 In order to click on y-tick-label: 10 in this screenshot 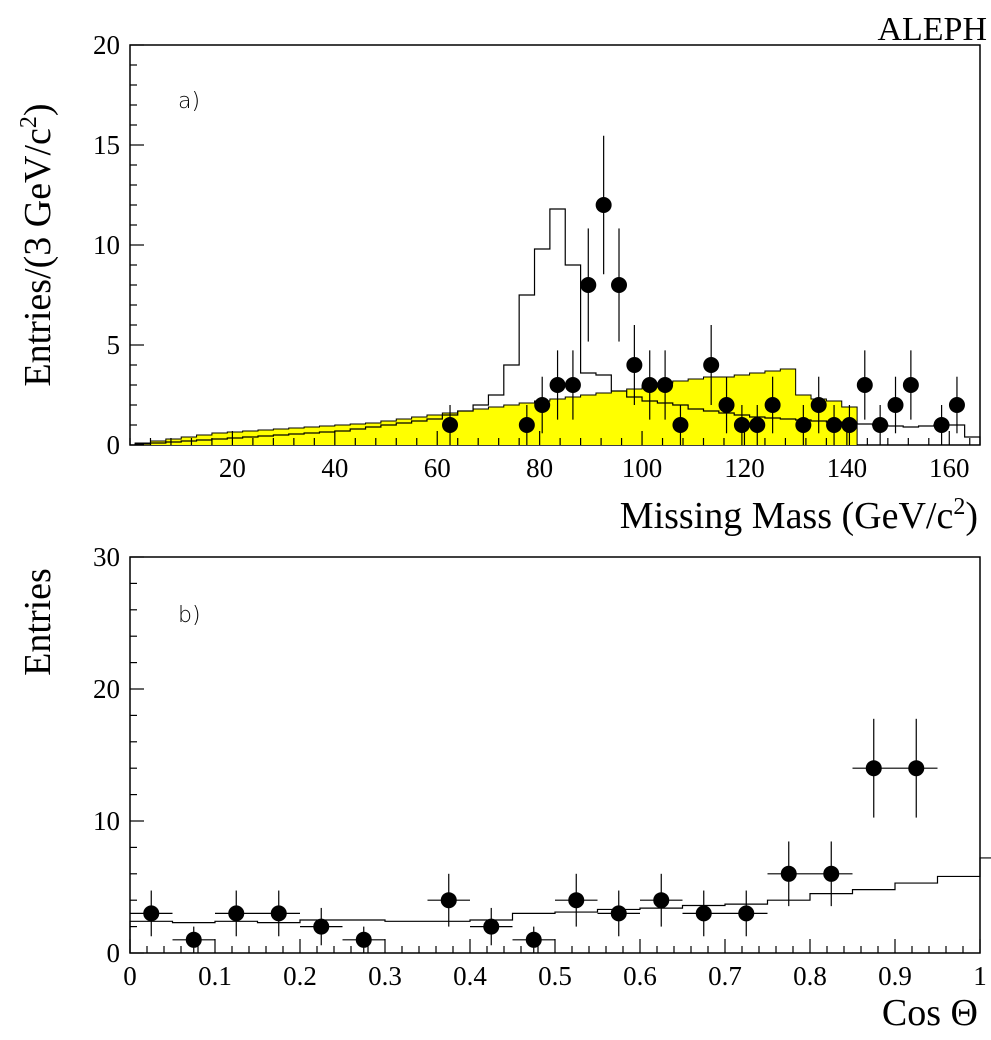, I will do `click(106, 821)`.